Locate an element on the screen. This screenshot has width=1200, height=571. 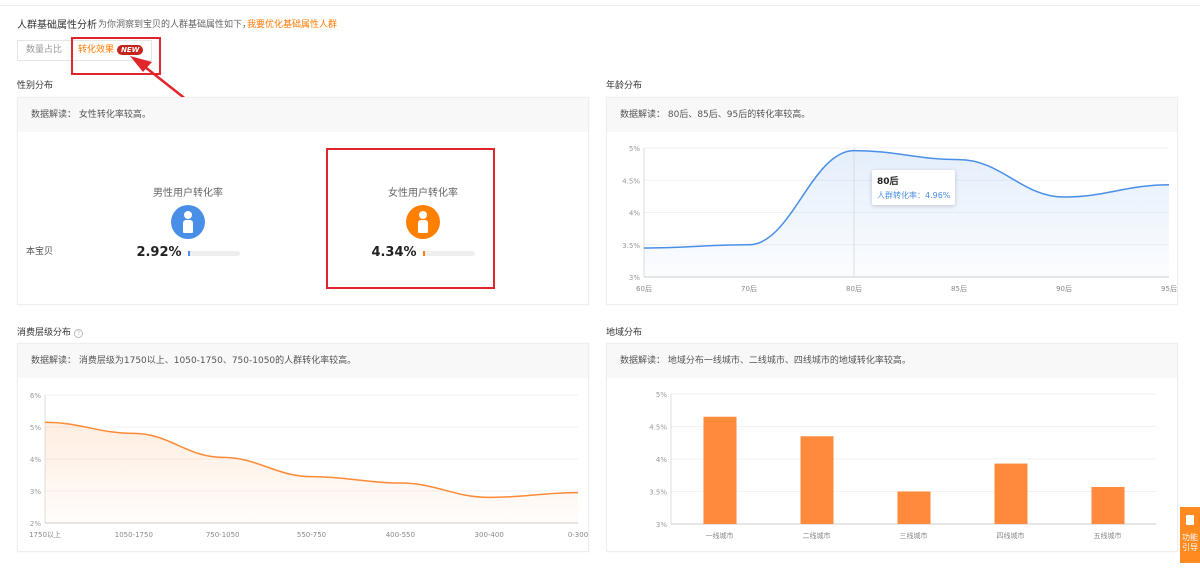
optimize-crowd-link: 我要优化基础属性人群 is located at coordinates (292, 25).